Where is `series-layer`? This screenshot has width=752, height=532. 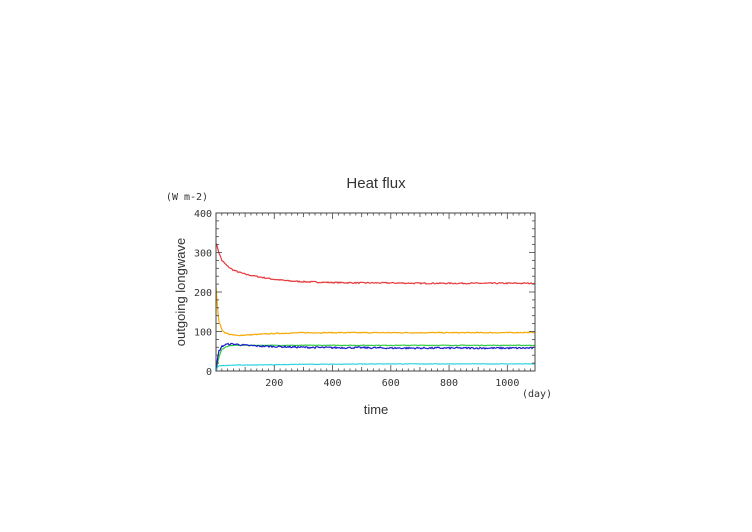
series-layer is located at coordinates (375, 307).